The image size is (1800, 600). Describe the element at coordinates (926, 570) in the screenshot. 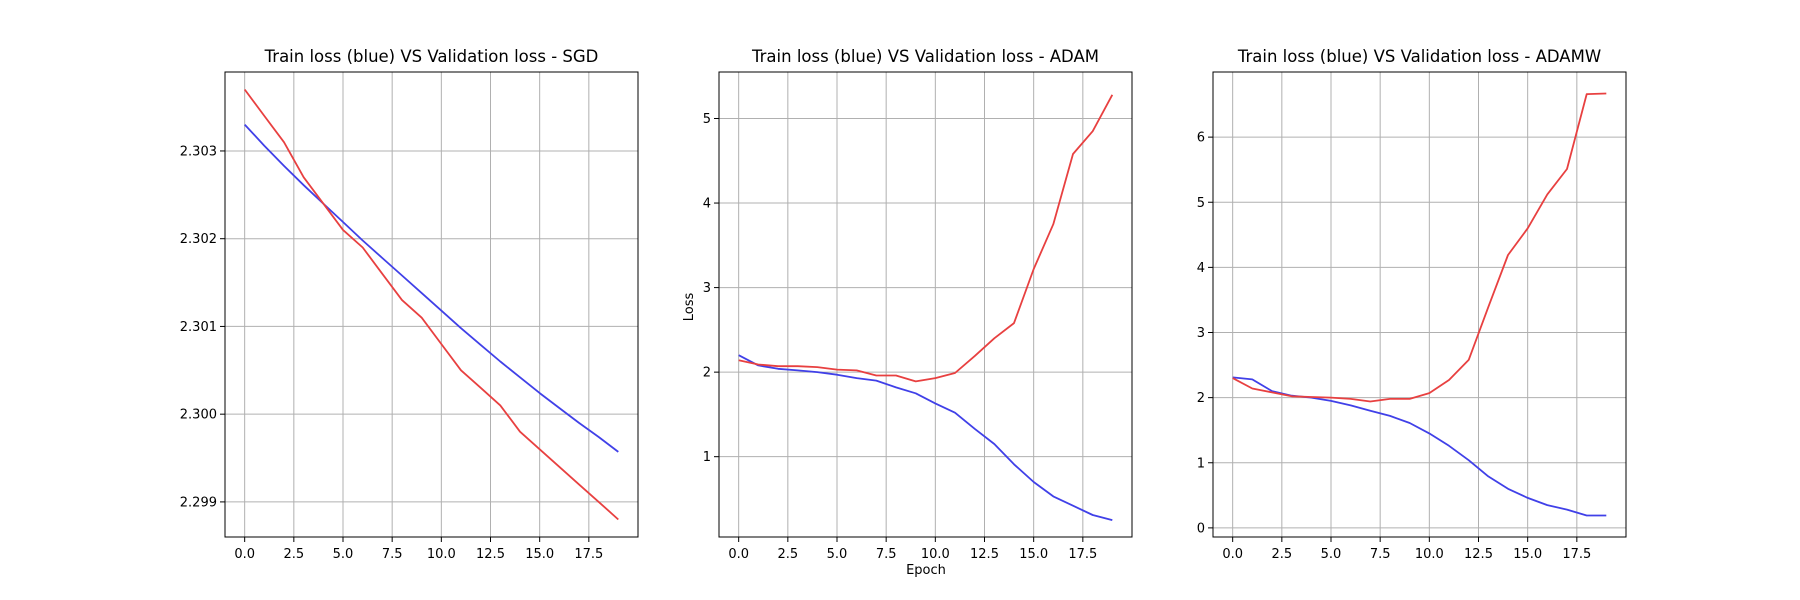

I see `x-axis-label: Epoch` at that location.